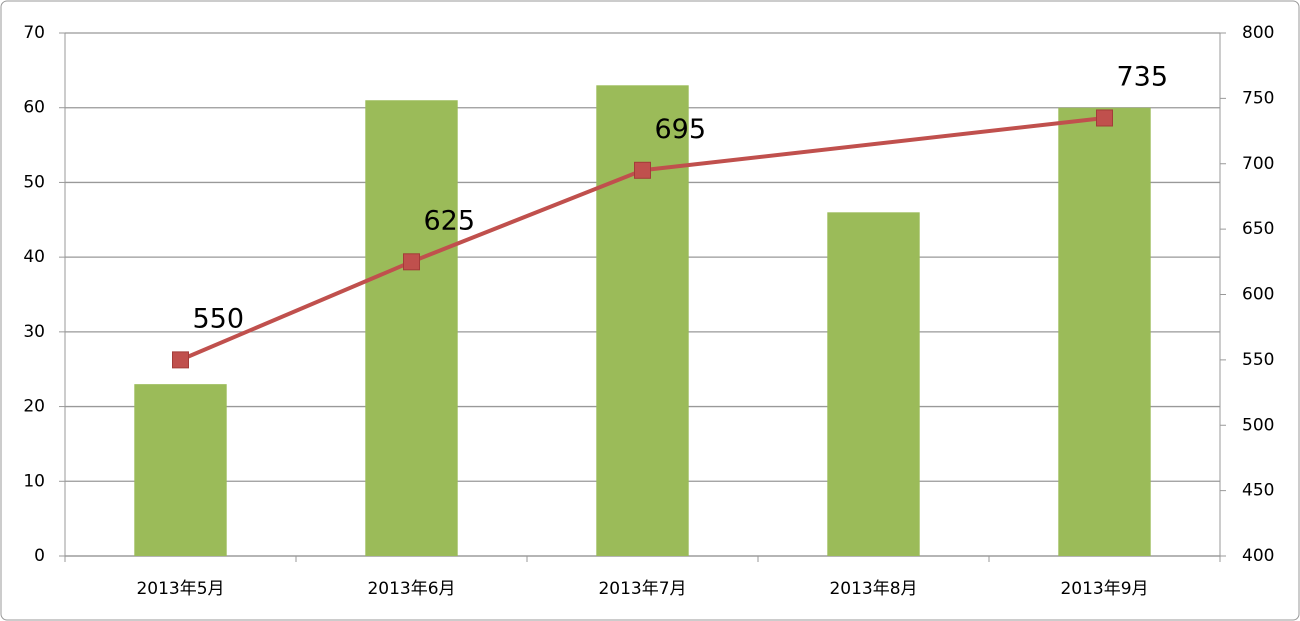  What do you see at coordinates (1258, 295) in the screenshot?
I see `y2-tick-label: 600` at bounding box center [1258, 295].